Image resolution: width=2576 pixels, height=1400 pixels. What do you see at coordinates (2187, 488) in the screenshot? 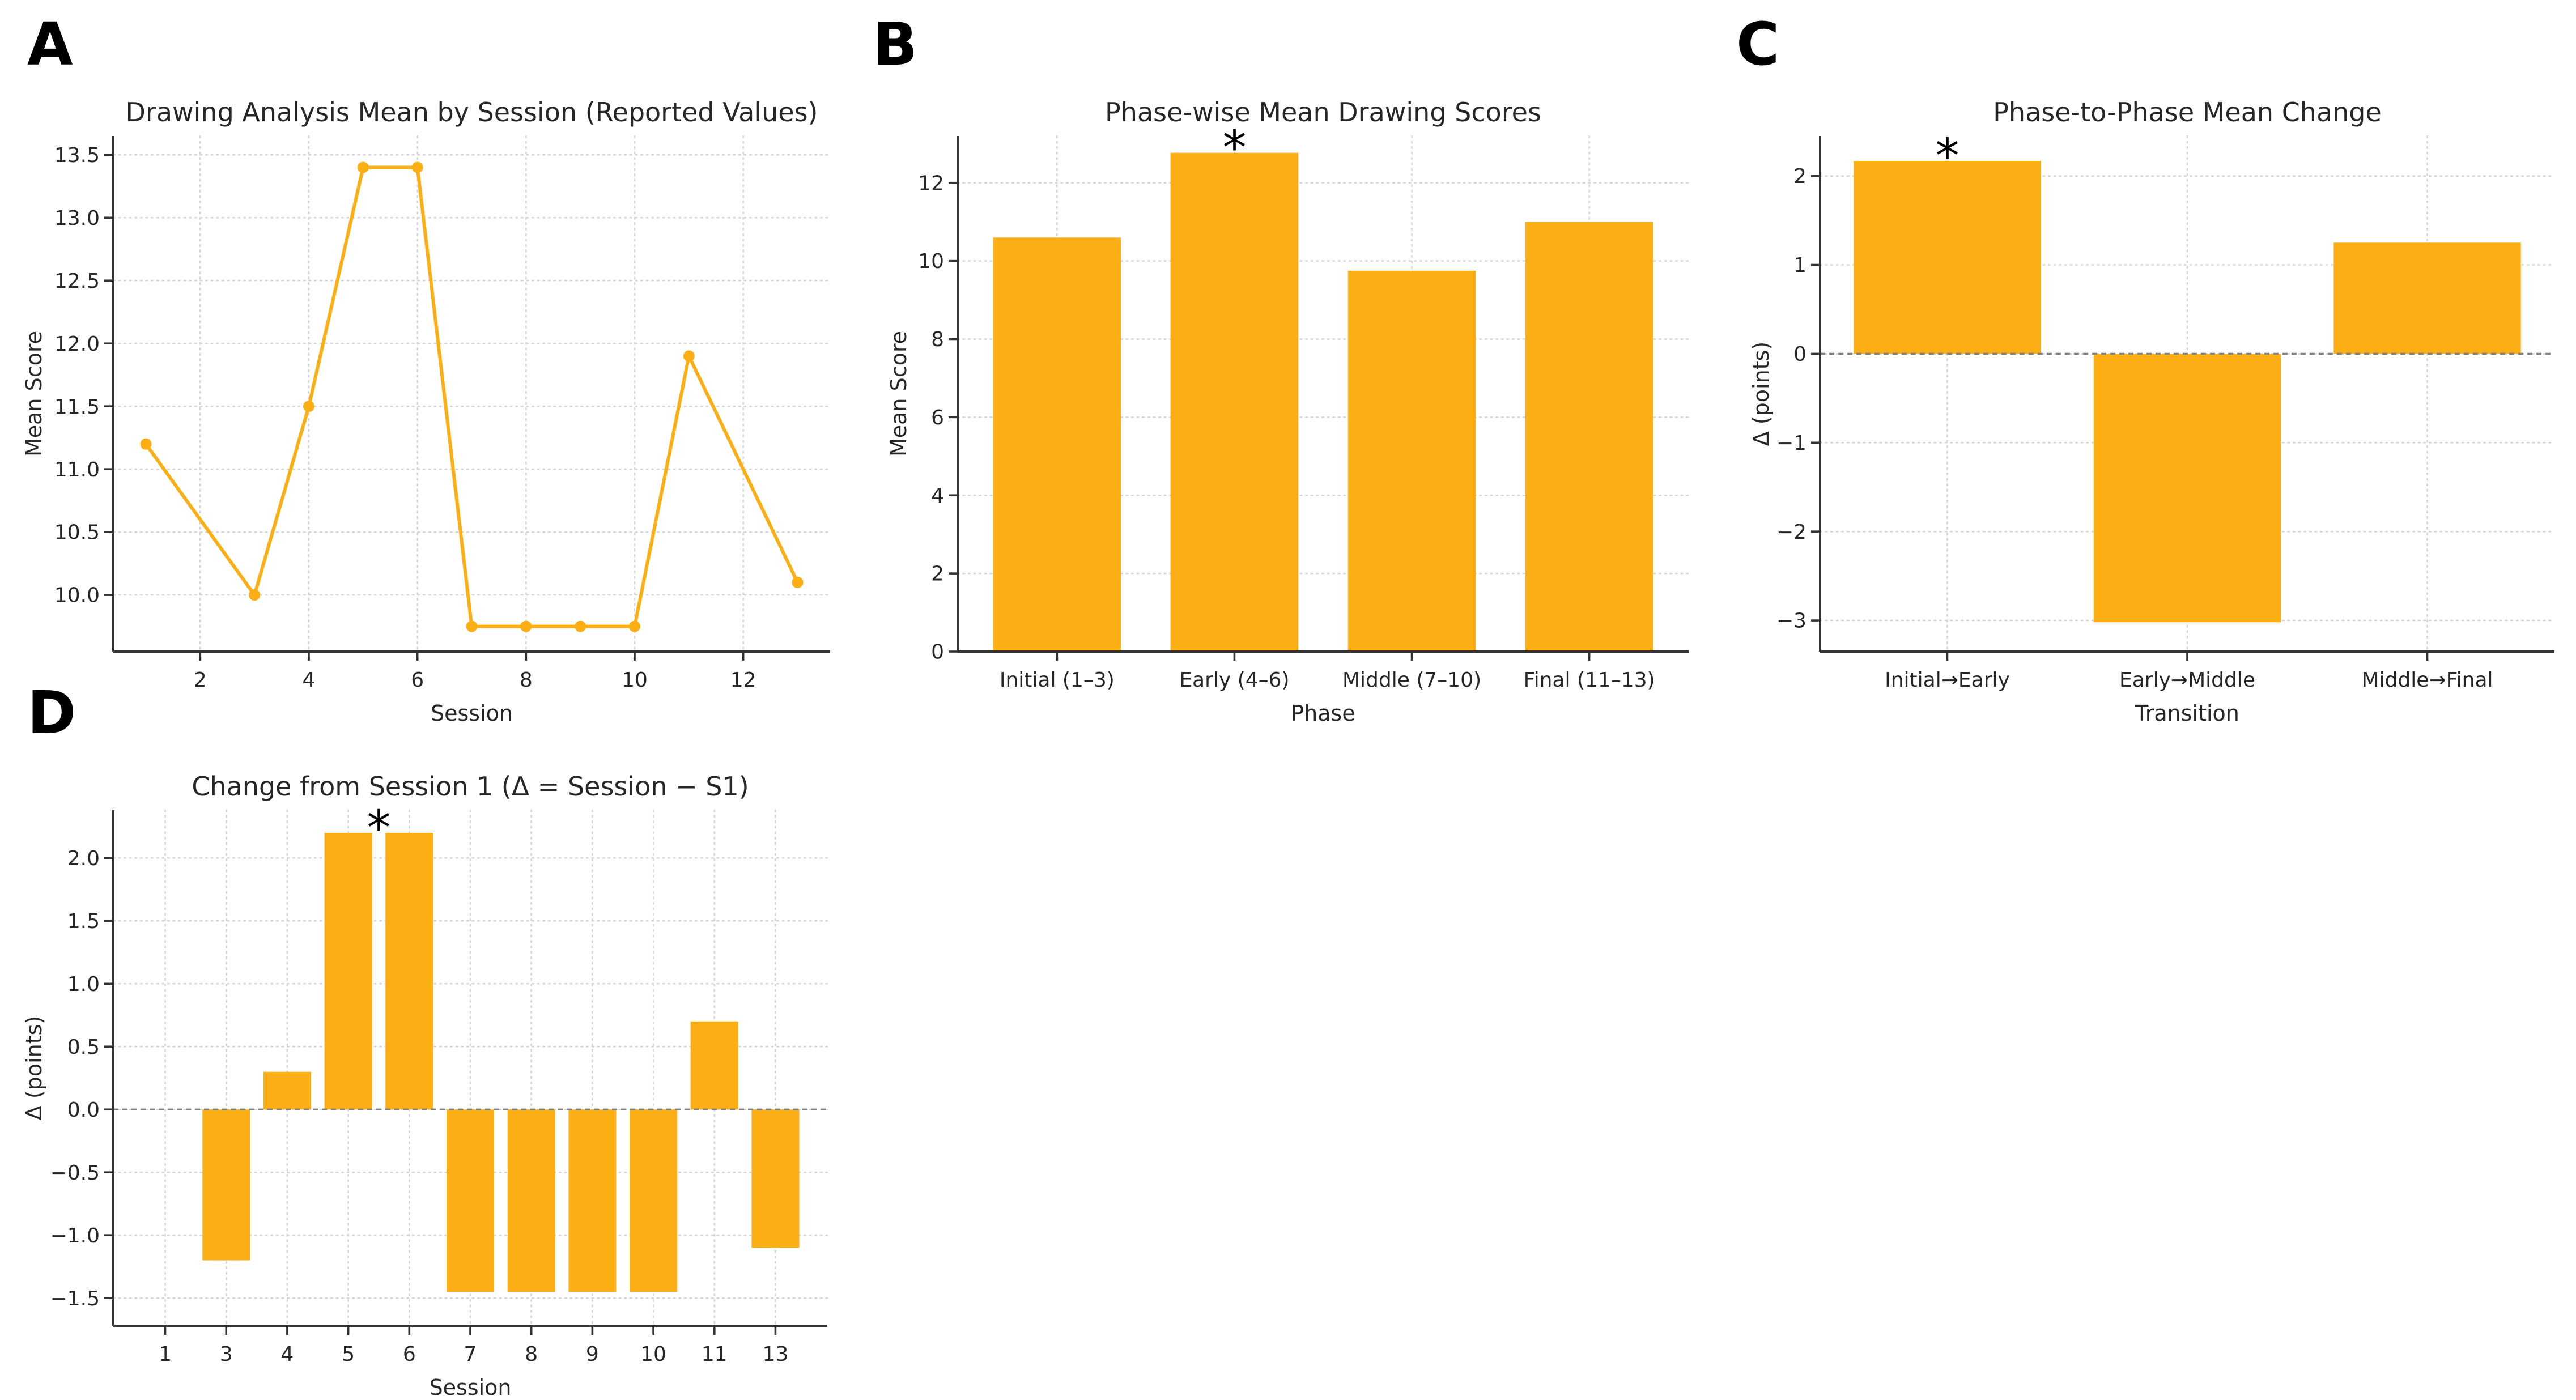
I see `bar-early-middle` at bounding box center [2187, 488].